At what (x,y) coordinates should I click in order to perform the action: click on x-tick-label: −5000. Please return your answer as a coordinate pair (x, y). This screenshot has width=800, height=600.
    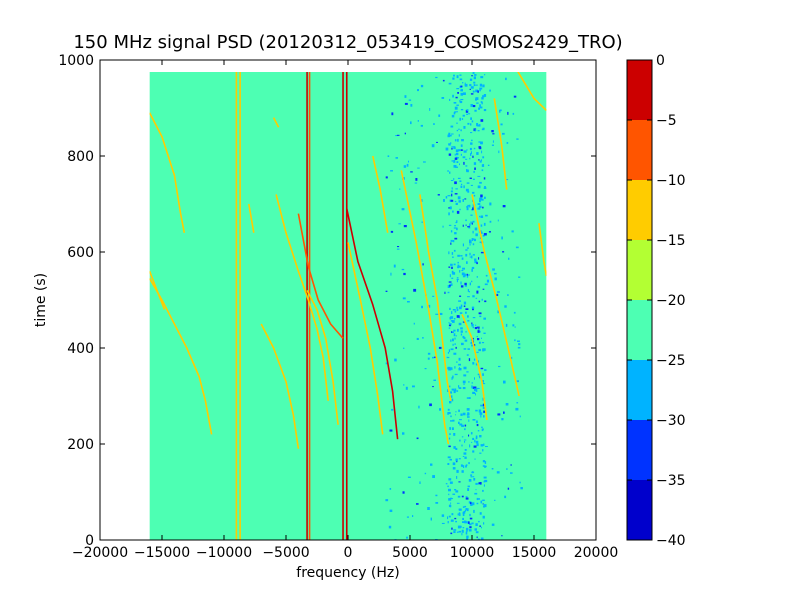
    Looking at the image, I should click on (285, 553).